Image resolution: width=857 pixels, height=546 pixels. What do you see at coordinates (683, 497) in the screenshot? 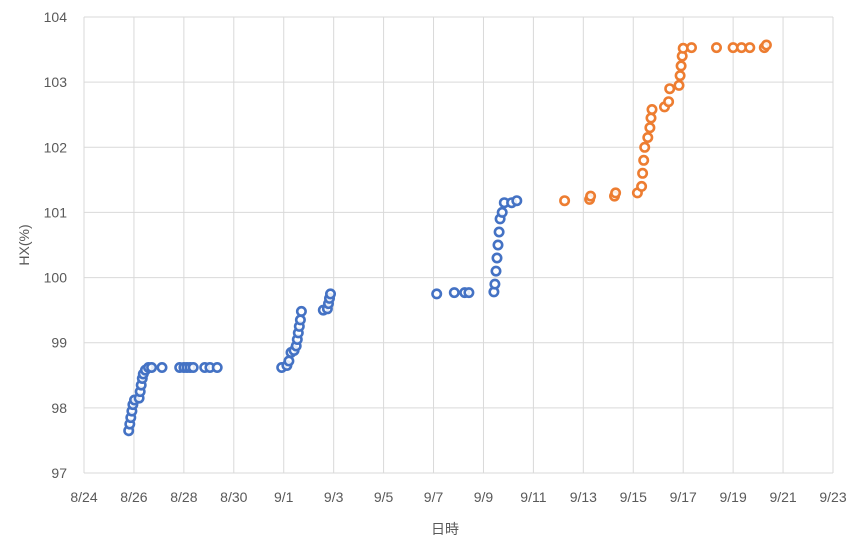
I see `x-tick-label: 9/17` at bounding box center [683, 497].